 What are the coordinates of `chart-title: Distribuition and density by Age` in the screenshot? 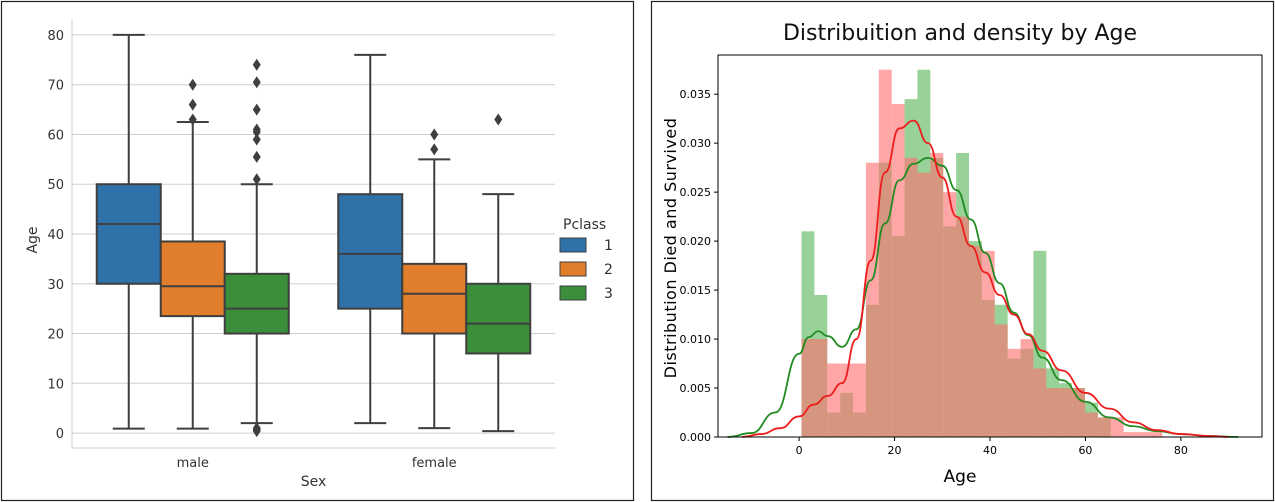 It's located at (960, 33).